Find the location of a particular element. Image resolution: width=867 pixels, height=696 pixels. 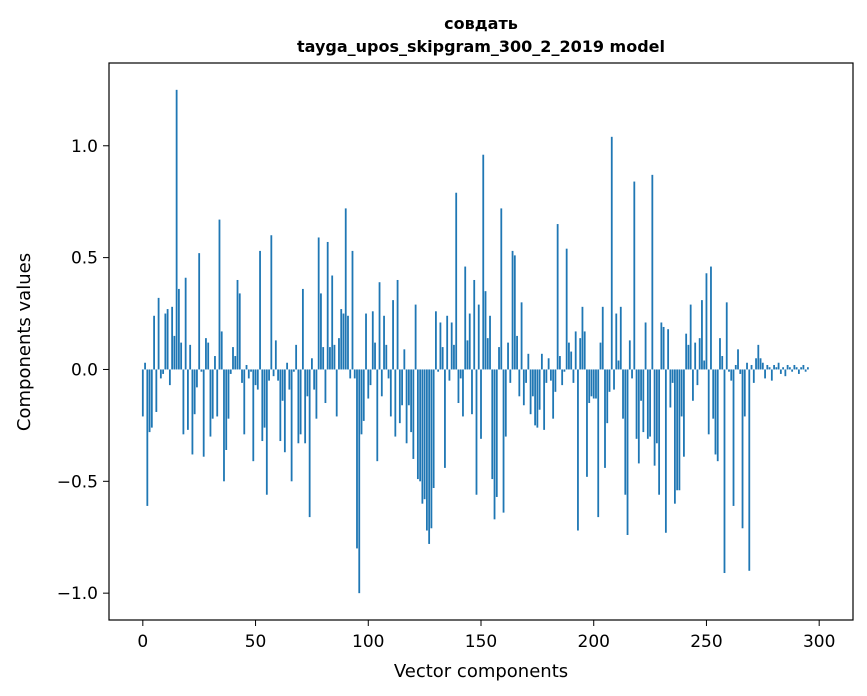

x-tick-label: 0 is located at coordinates (142, 642).